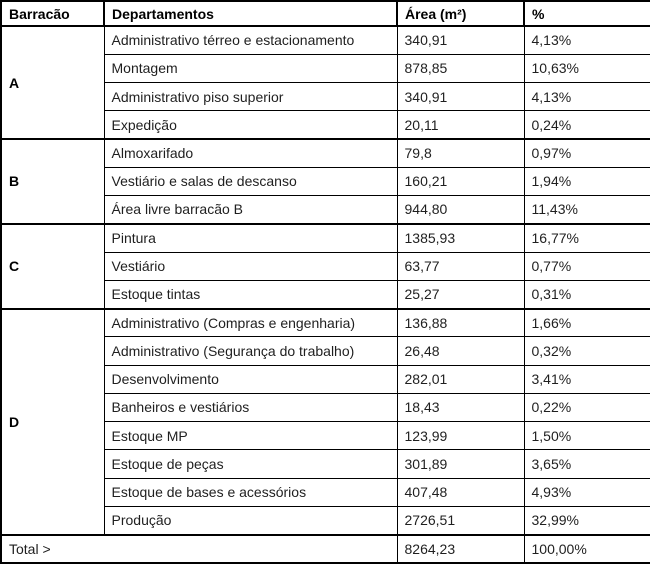 Image resolution: width=650 pixels, height=564 pixels. What do you see at coordinates (250, 152) in the screenshot?
I see `dept-cell: Almoxarifado` at bounding box center [250, 152].